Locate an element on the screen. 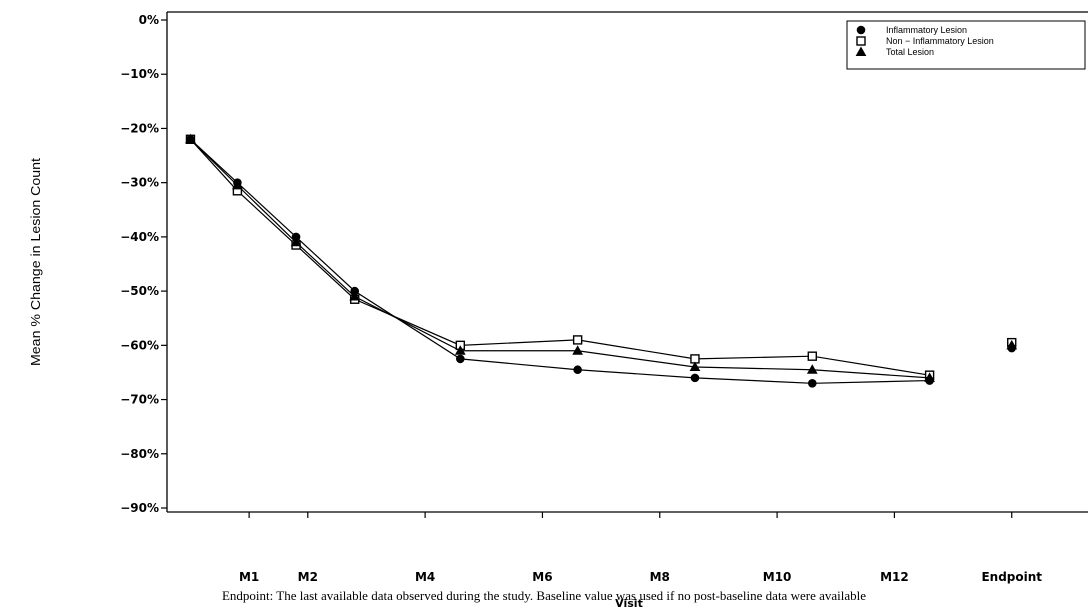 The image size is (1088, 609). y-tick-label: −60% is located at coordinates (139, 345).